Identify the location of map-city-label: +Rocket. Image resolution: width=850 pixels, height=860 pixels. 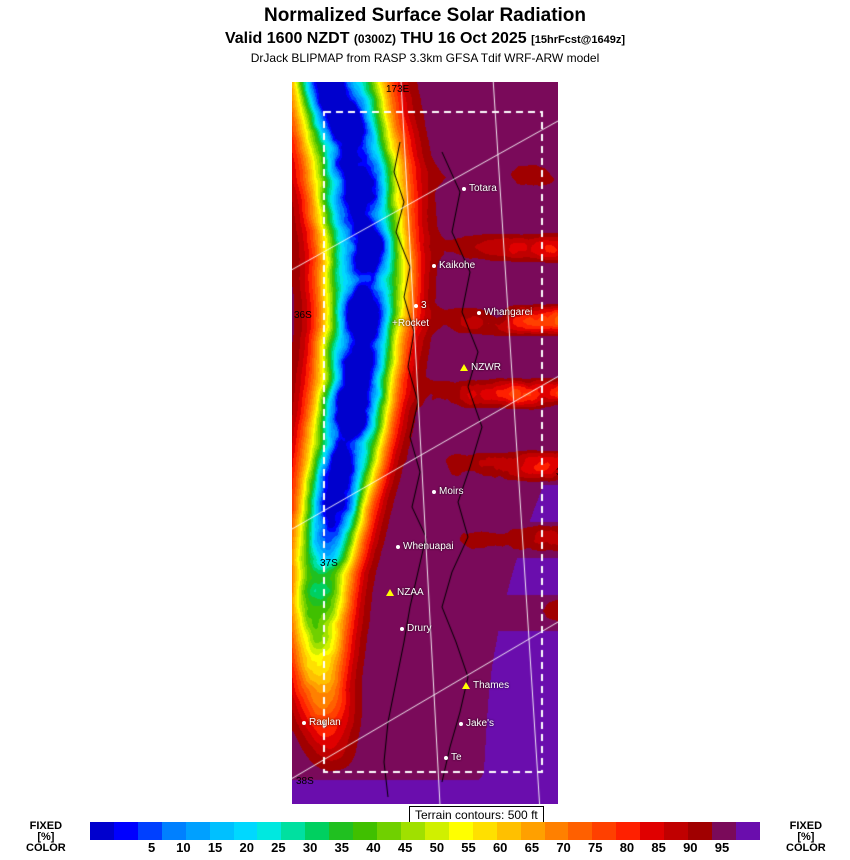
(410, 323).